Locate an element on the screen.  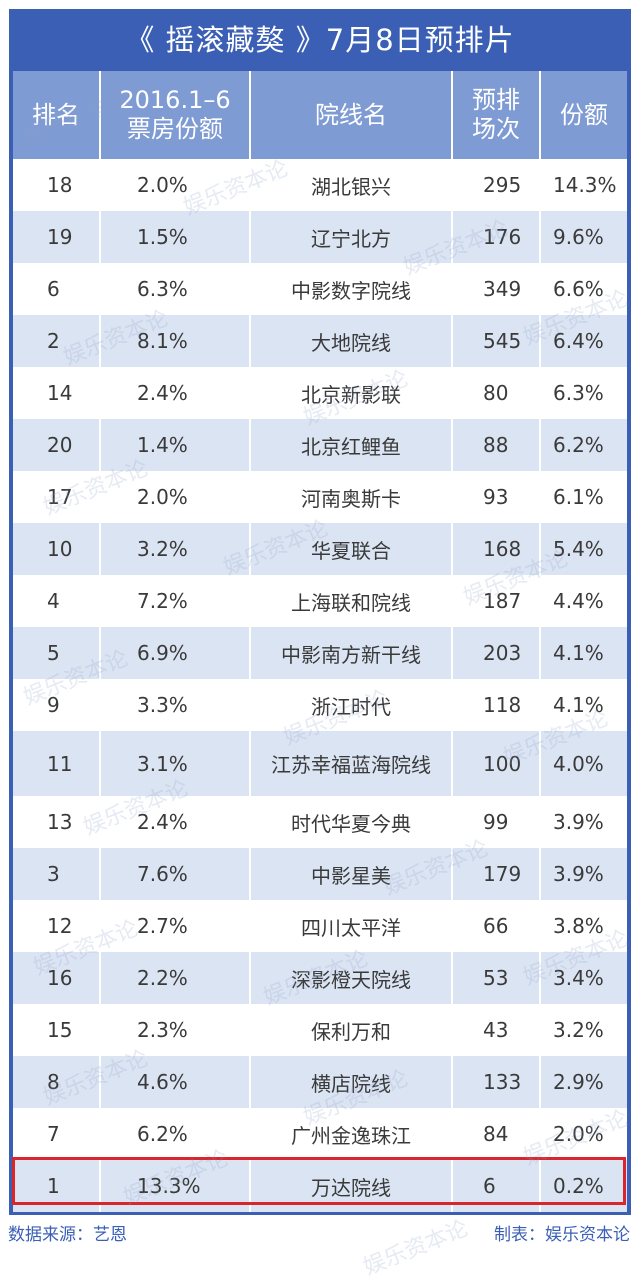
cell-screenings: 295 is located at coordinates (497, 185).